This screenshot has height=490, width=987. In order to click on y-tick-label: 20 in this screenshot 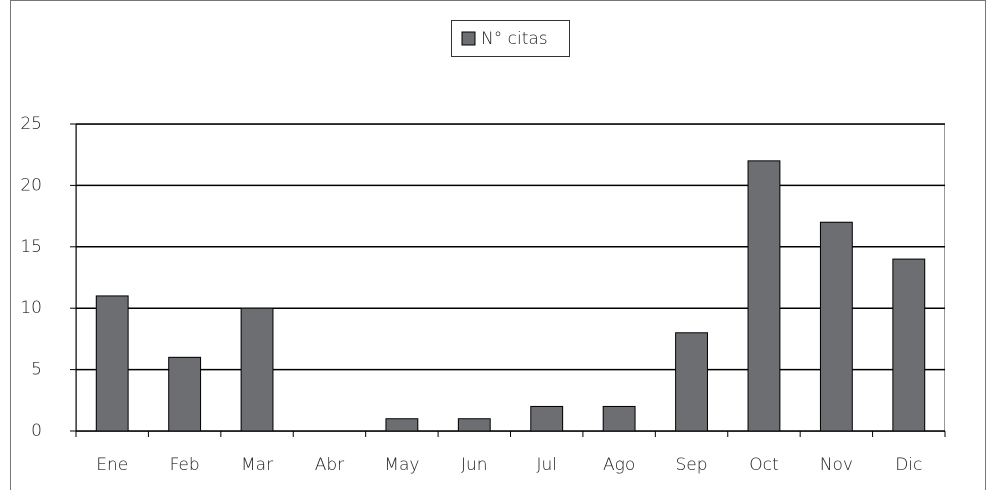, I will do `click(31, 185)`.